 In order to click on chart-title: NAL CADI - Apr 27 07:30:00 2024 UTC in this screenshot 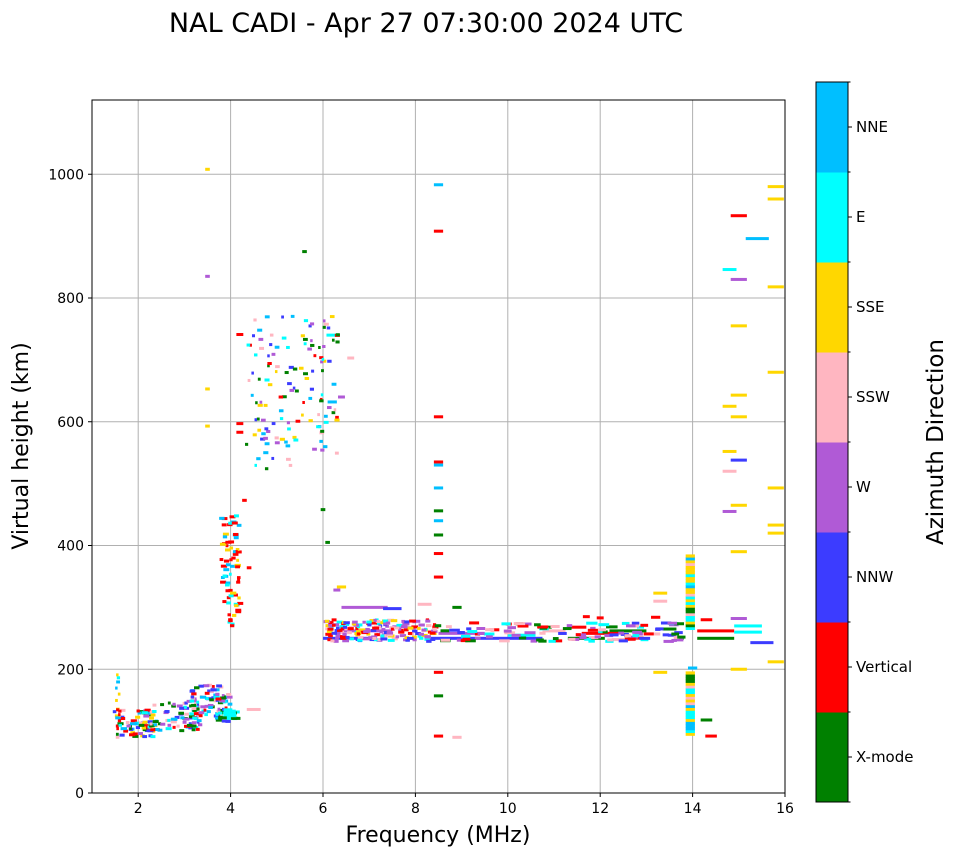, I will do `click(426, 23)`.